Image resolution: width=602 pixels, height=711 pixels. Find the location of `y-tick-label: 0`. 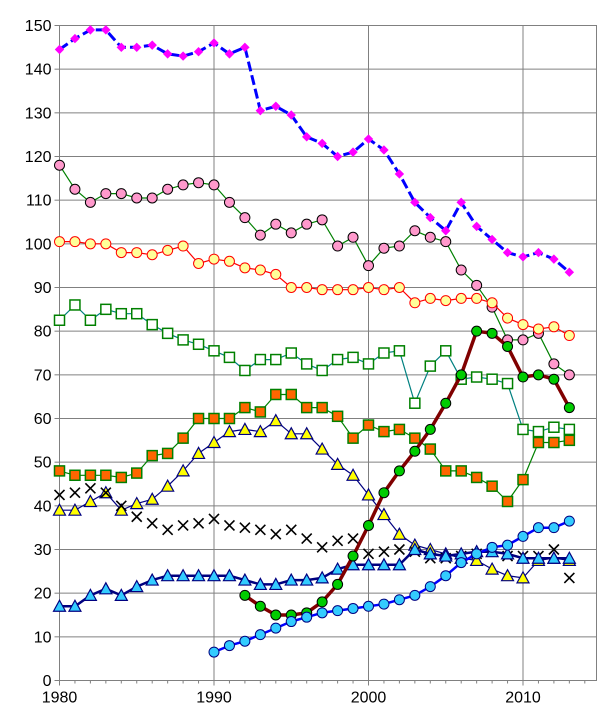

y-tick-label: 0 is located at coordinates (47, 681).